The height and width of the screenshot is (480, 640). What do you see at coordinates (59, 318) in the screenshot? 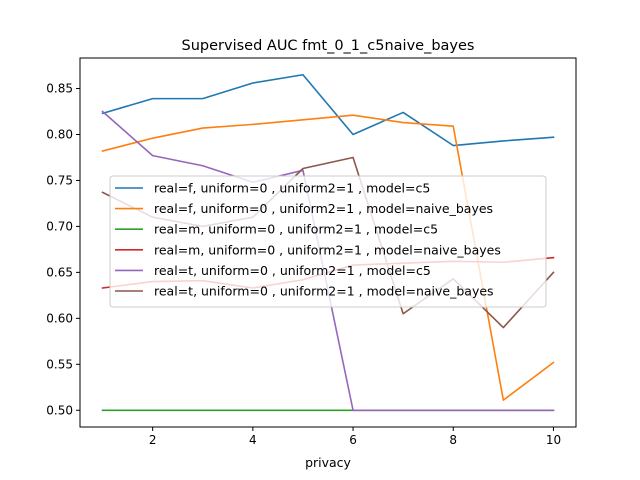
I see `y-tick-label: 0.60` at bounding box center [59, 318].